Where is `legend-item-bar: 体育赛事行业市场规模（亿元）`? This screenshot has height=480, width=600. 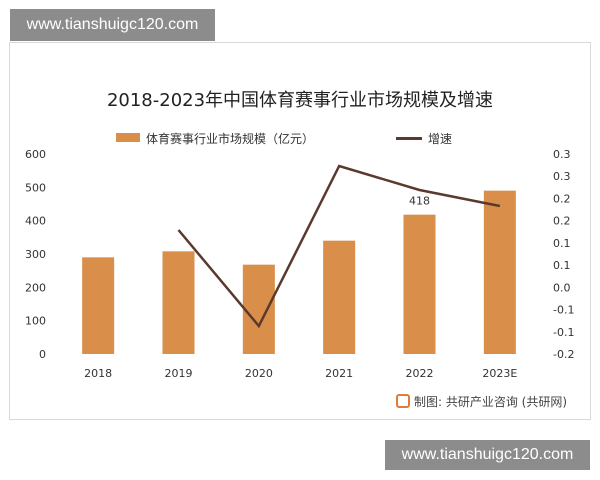 legend-item-bar: 体育赛事行业市场规模（亿元） is located at coordinates (215, 138).